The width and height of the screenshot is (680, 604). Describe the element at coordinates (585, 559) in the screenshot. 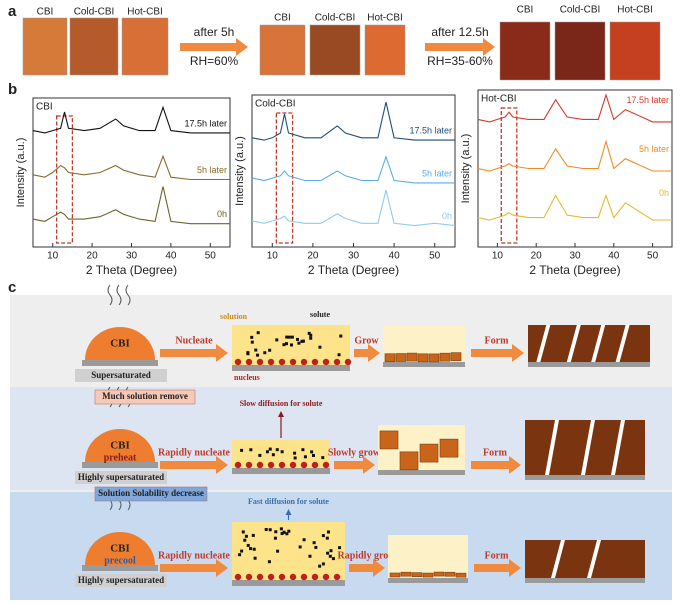

I see `film` at that location.